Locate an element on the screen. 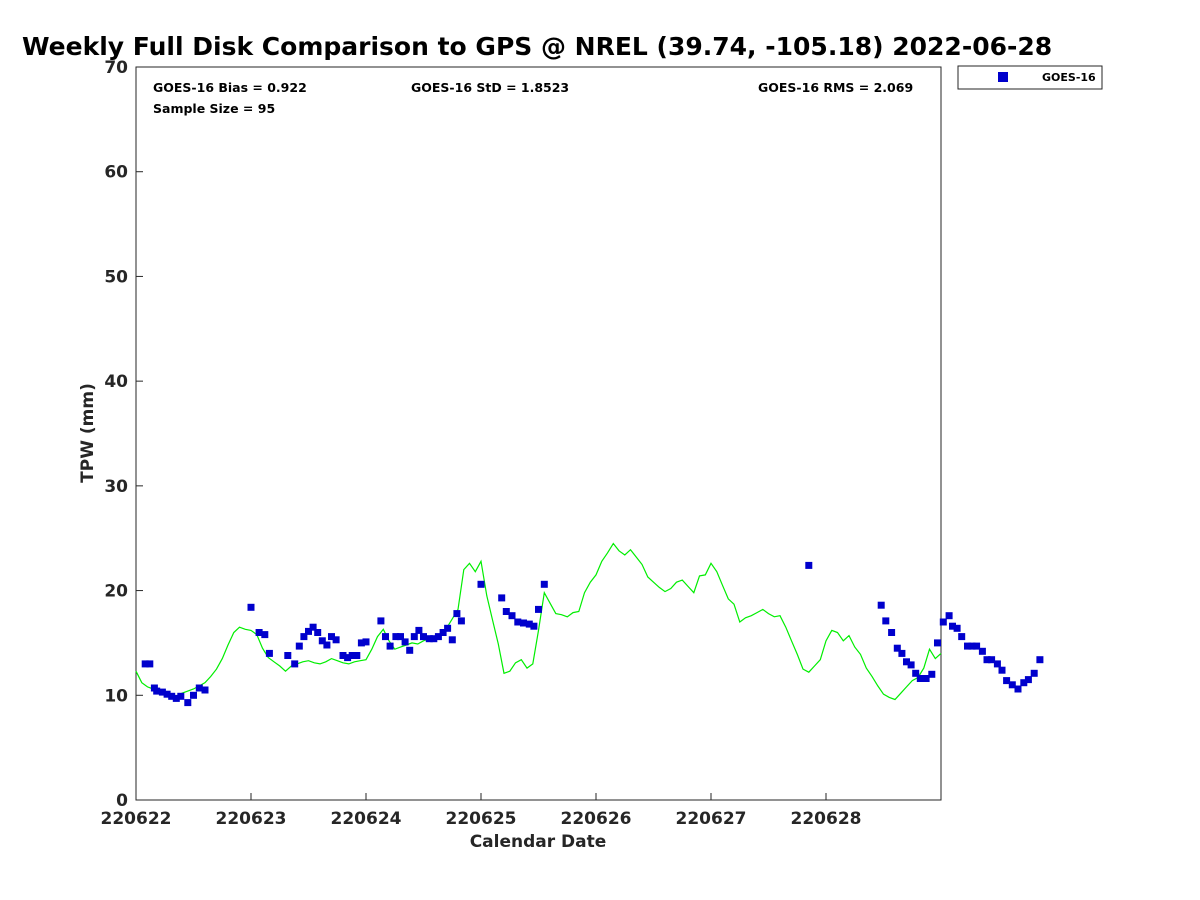 This screenshot has height=900, width=1200. legend-marker-goes16 is located at coordinates (1003, 77).